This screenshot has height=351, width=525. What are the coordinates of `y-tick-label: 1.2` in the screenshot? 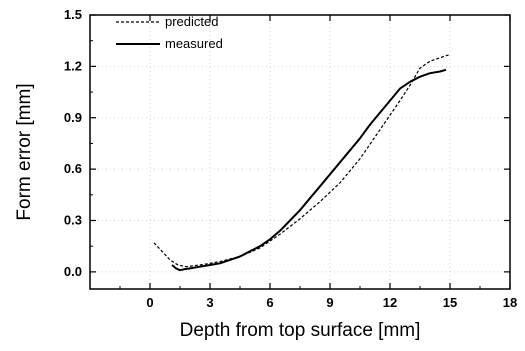 It's located at (73, 65).